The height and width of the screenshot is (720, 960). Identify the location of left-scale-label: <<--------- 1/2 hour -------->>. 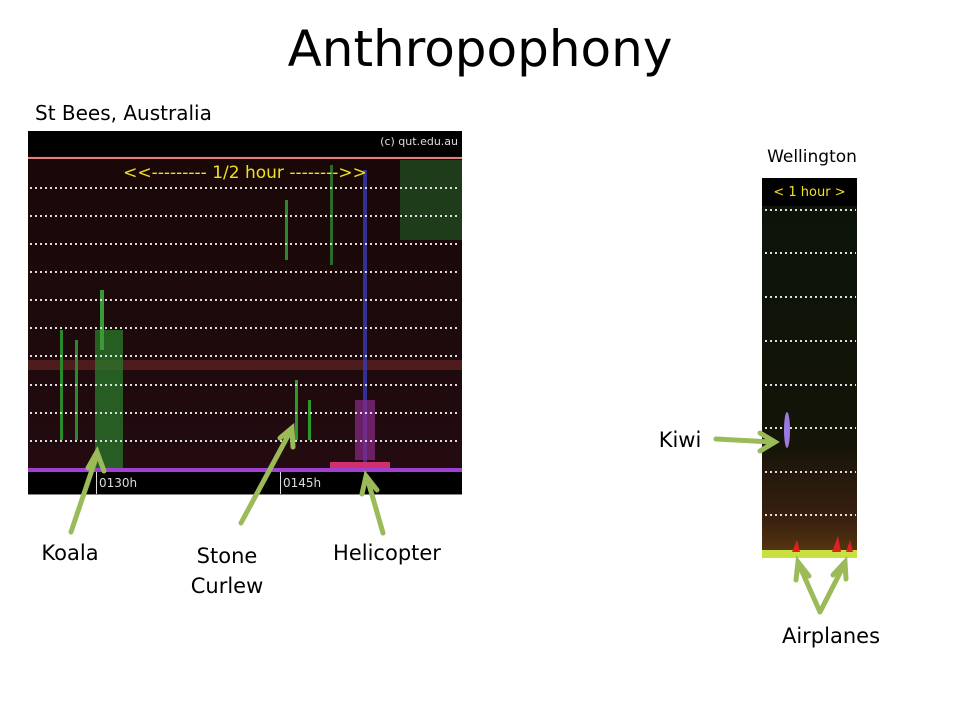
(245, 173).